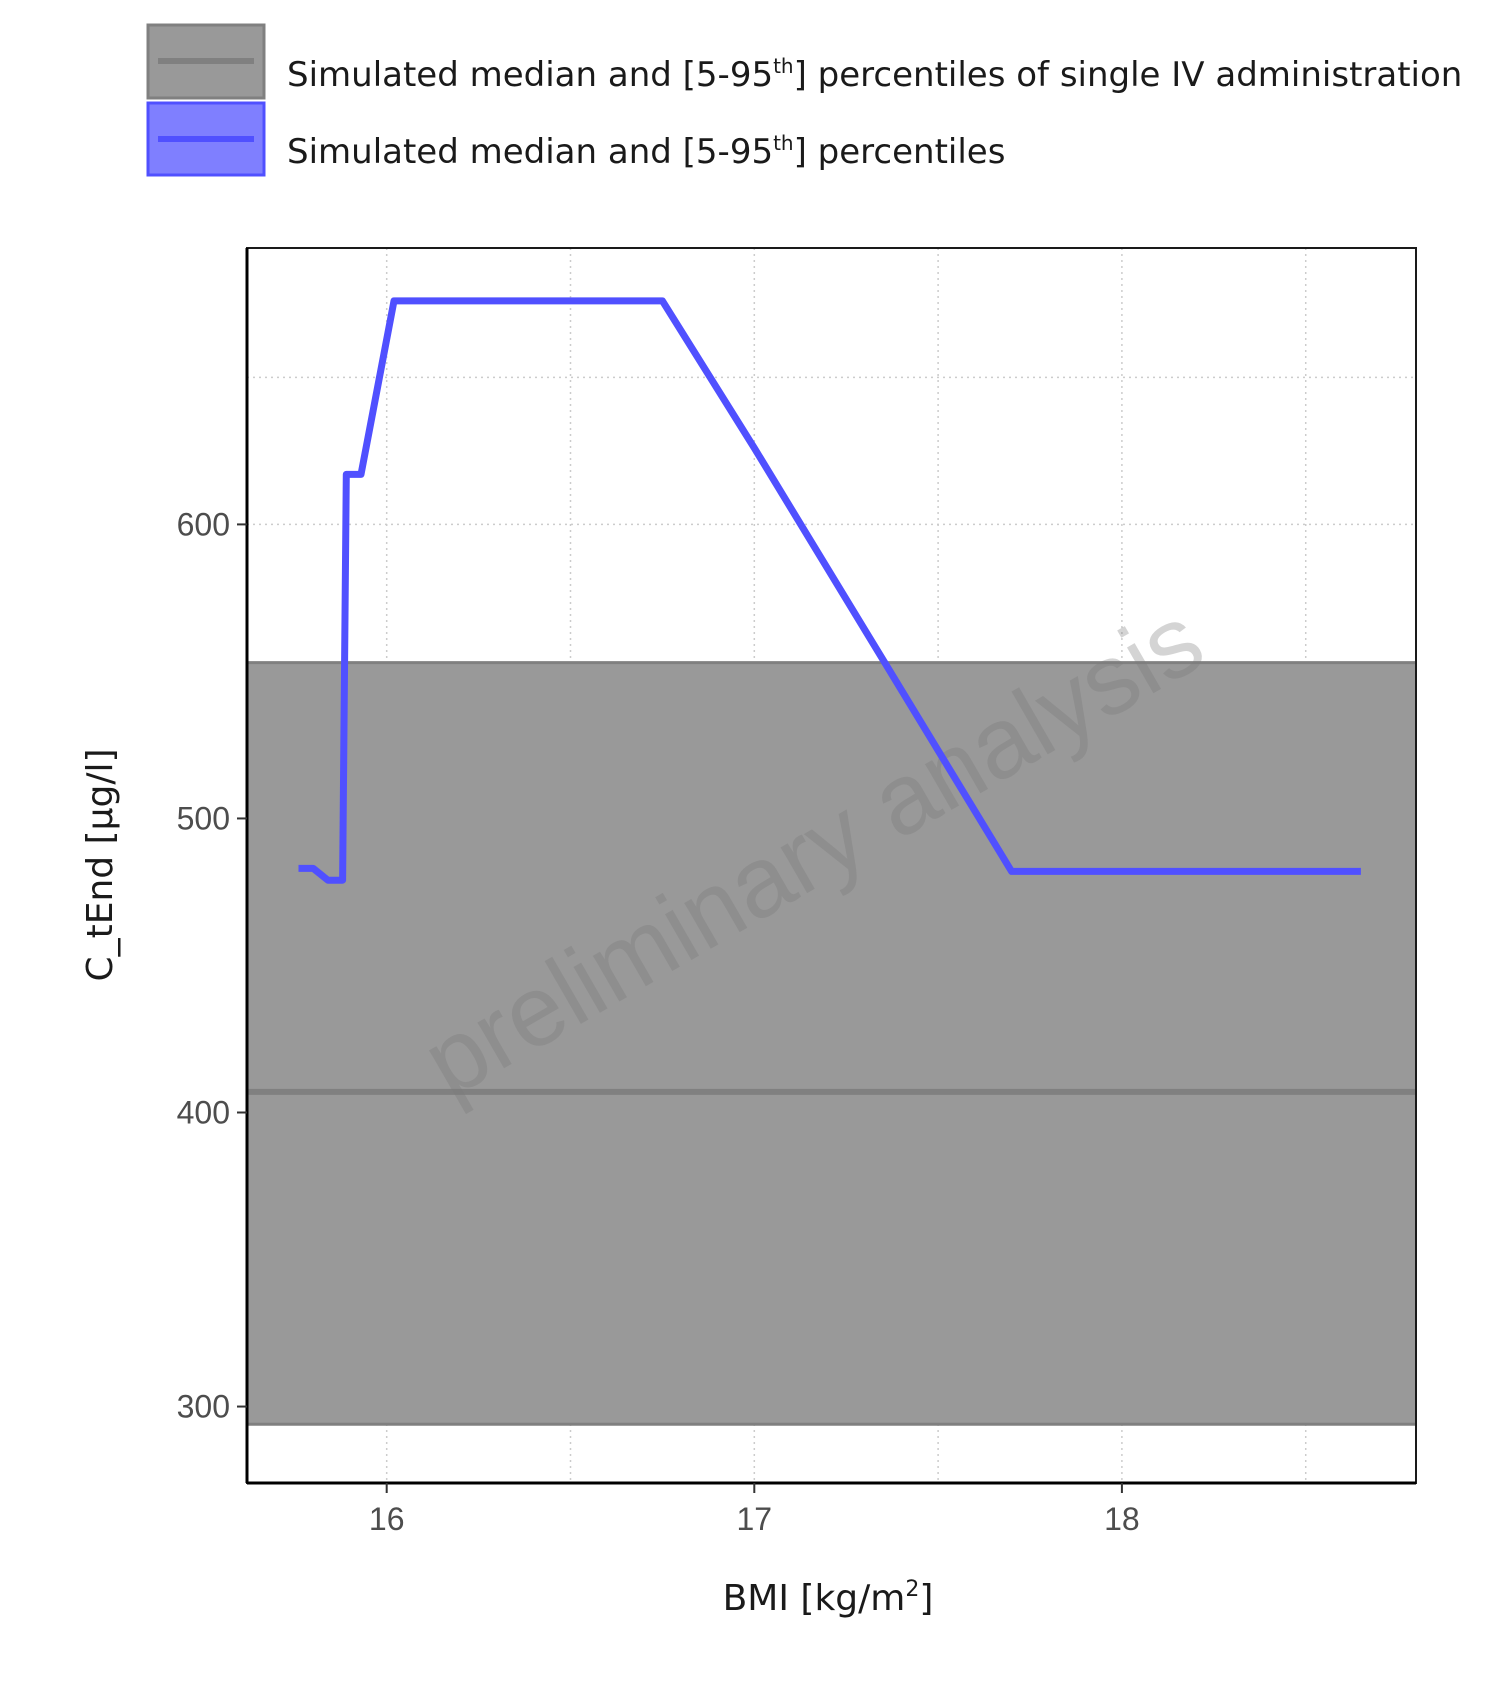  Describe the element at coordinates (783, 66) in the screenshot. I see `legend-label-reference-sup: th` at that location.